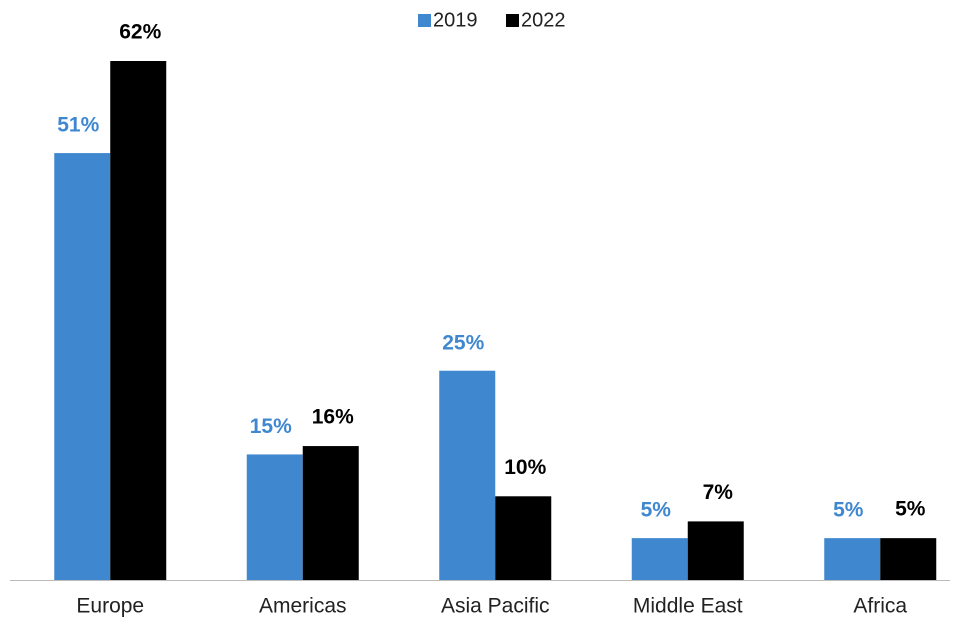  What do you see at coordinates (140, 32) in the screenshot?
I see `value-label: 62%` at bounding box center [140, 32].